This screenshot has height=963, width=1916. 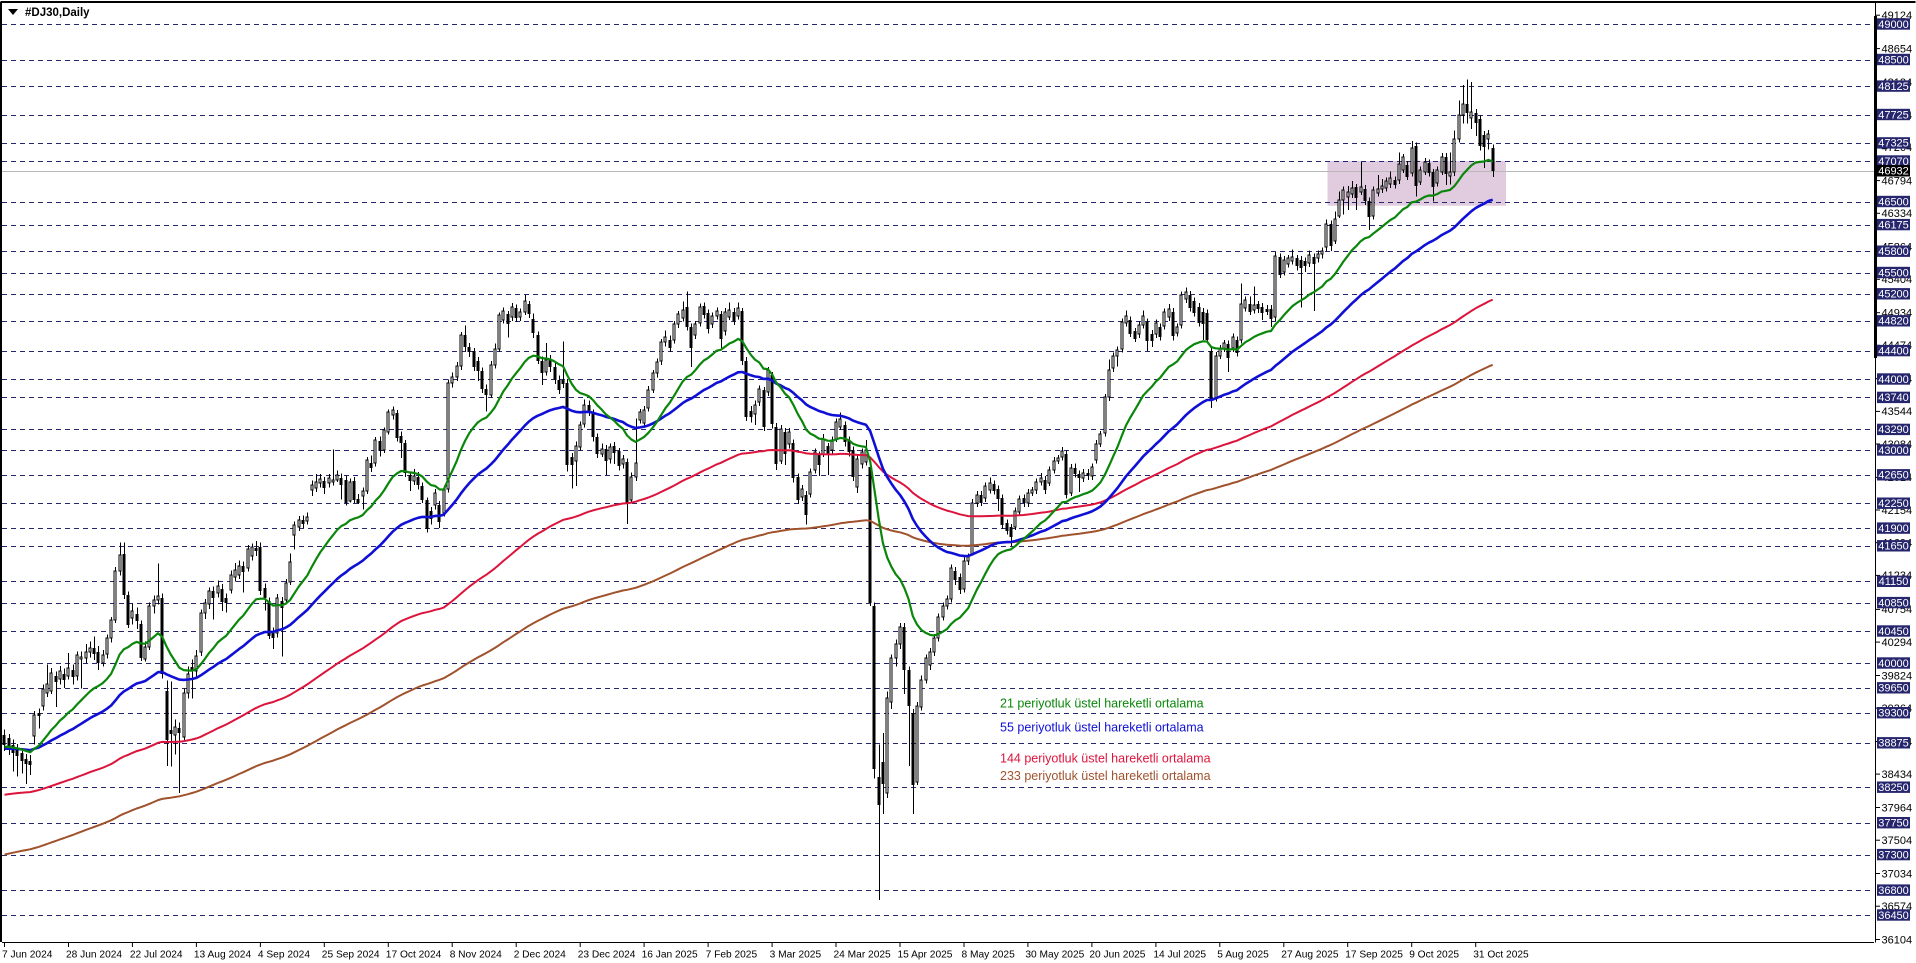 I want to click on svg-text: 48500, so click(x=1893, y=60).